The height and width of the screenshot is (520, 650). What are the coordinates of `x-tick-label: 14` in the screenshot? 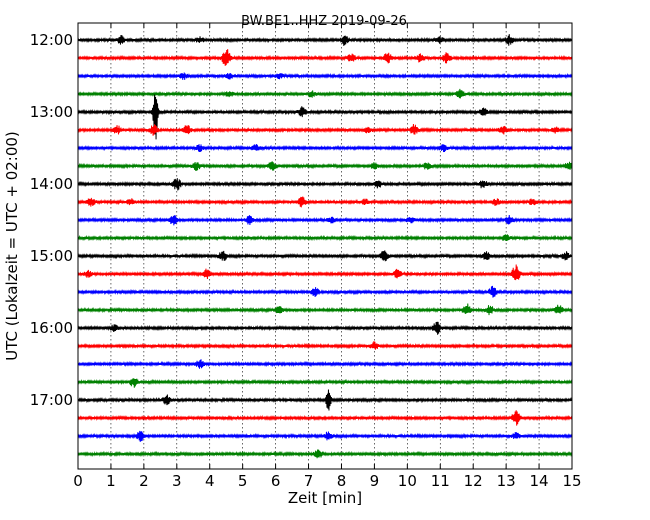 It's located at (539, 481).